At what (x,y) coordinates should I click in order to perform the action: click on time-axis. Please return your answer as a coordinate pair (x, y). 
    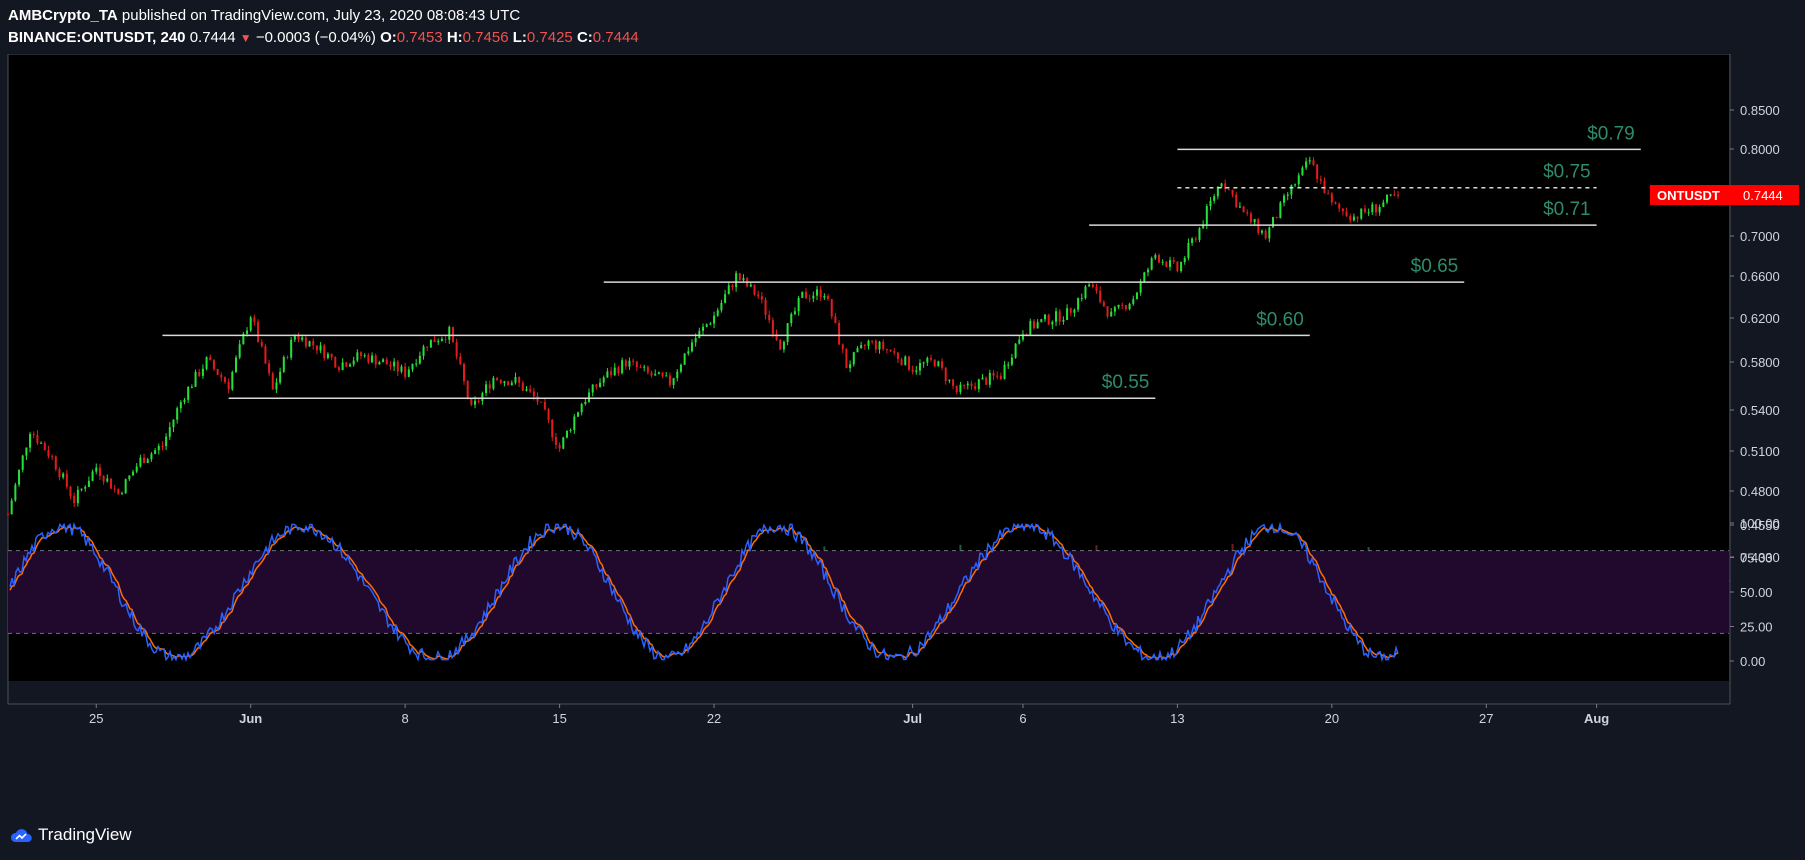
    Looking at the image, I should click on (868, 693).